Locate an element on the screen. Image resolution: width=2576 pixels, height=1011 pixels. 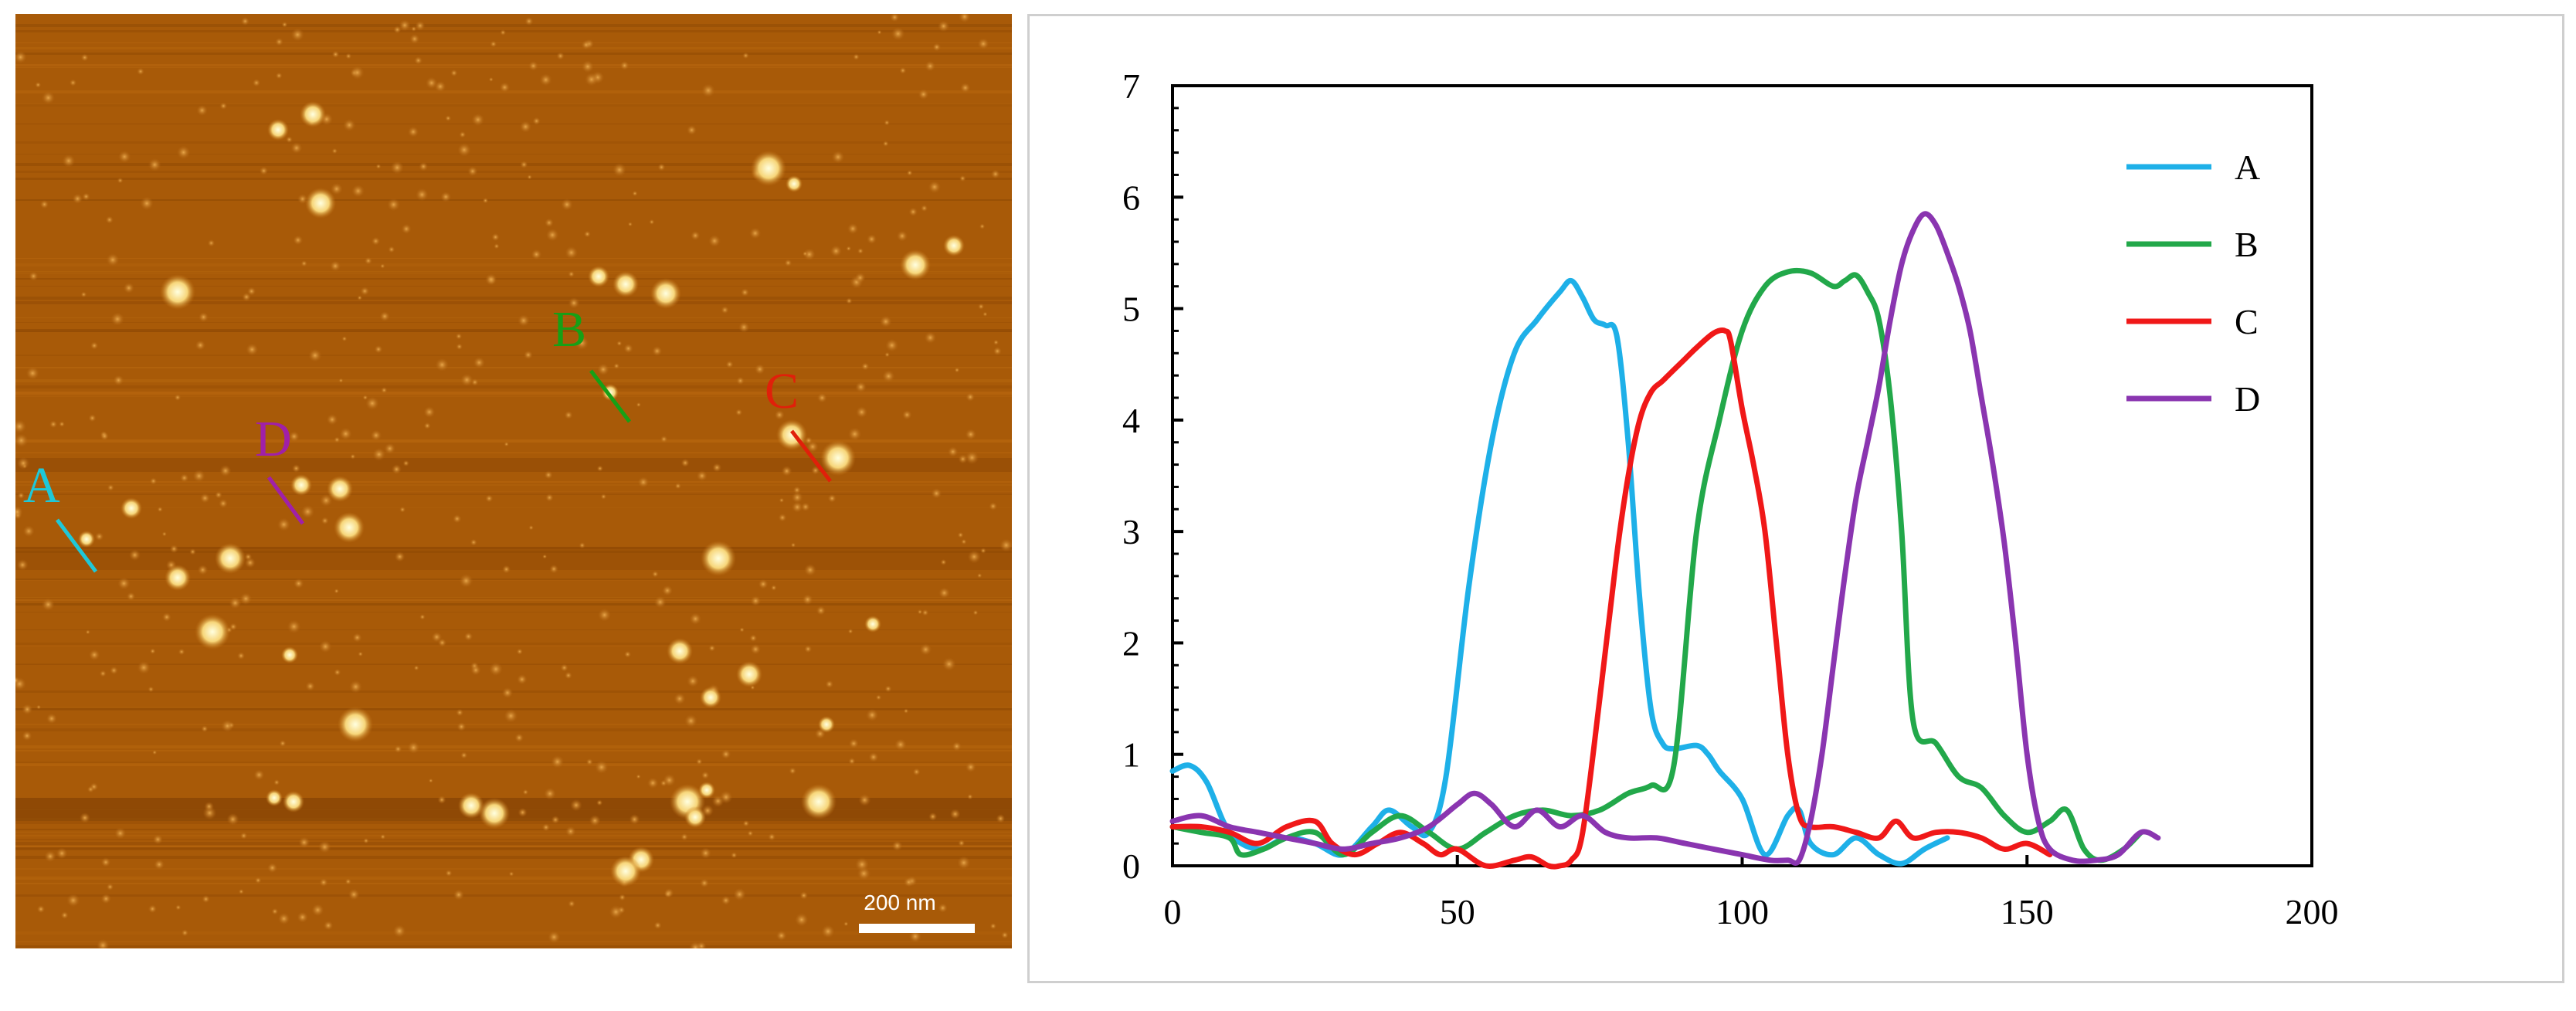
y-tick-label: 3 is located at coordinates (1131, 532).